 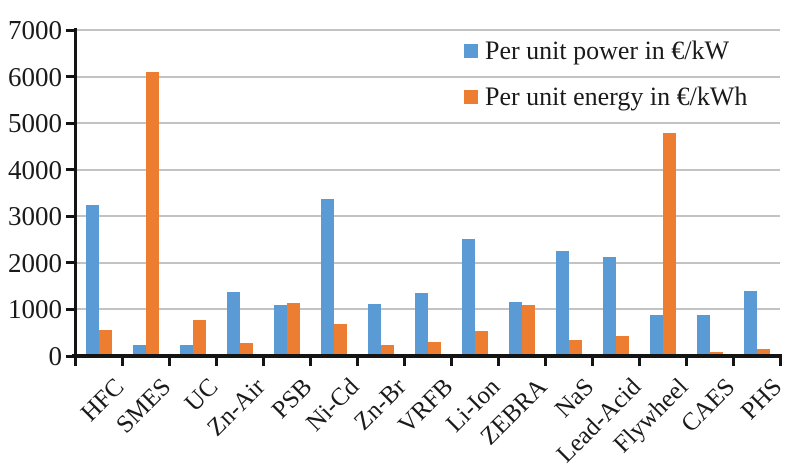 I want to click on bar-power-PSB, so click(x=280, y=330).